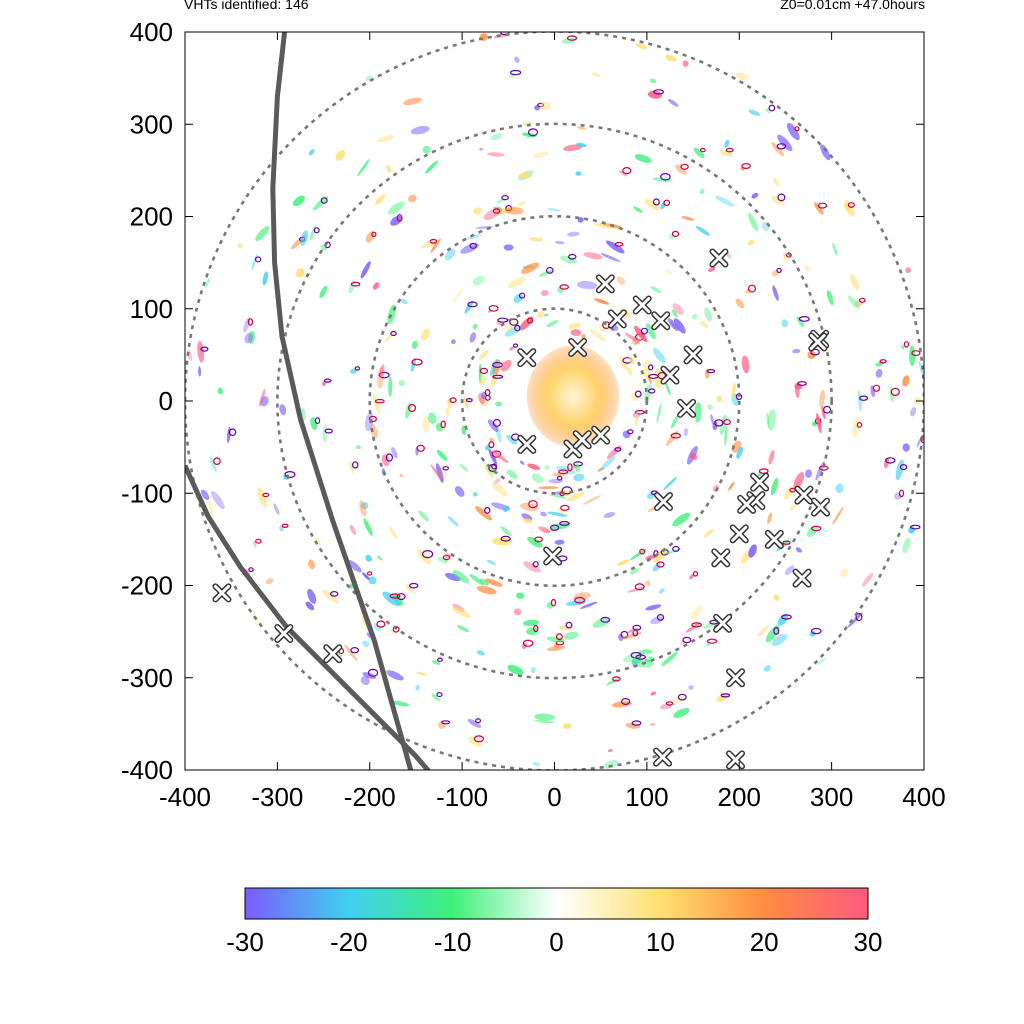  What do you see at coordinates (739, 797) in the screenshot?
I see `x-tick-label: 200` at bounding box center [739, 797].